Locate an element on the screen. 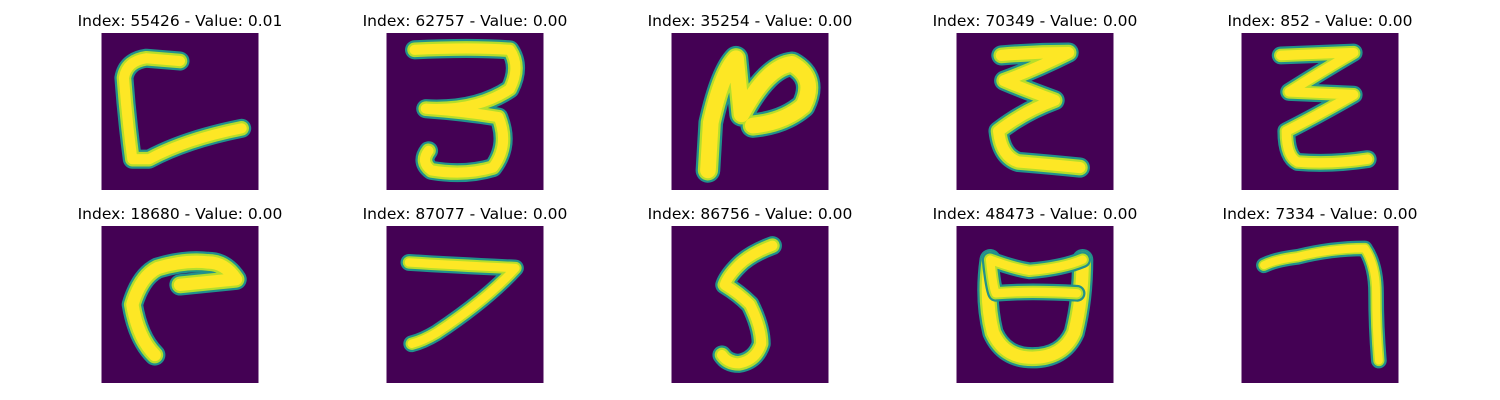 The height and width of the screenshot is (400, 1500). panel-title: Index: 86756 - Value: 0.00 is located at coordinates (750, 214).